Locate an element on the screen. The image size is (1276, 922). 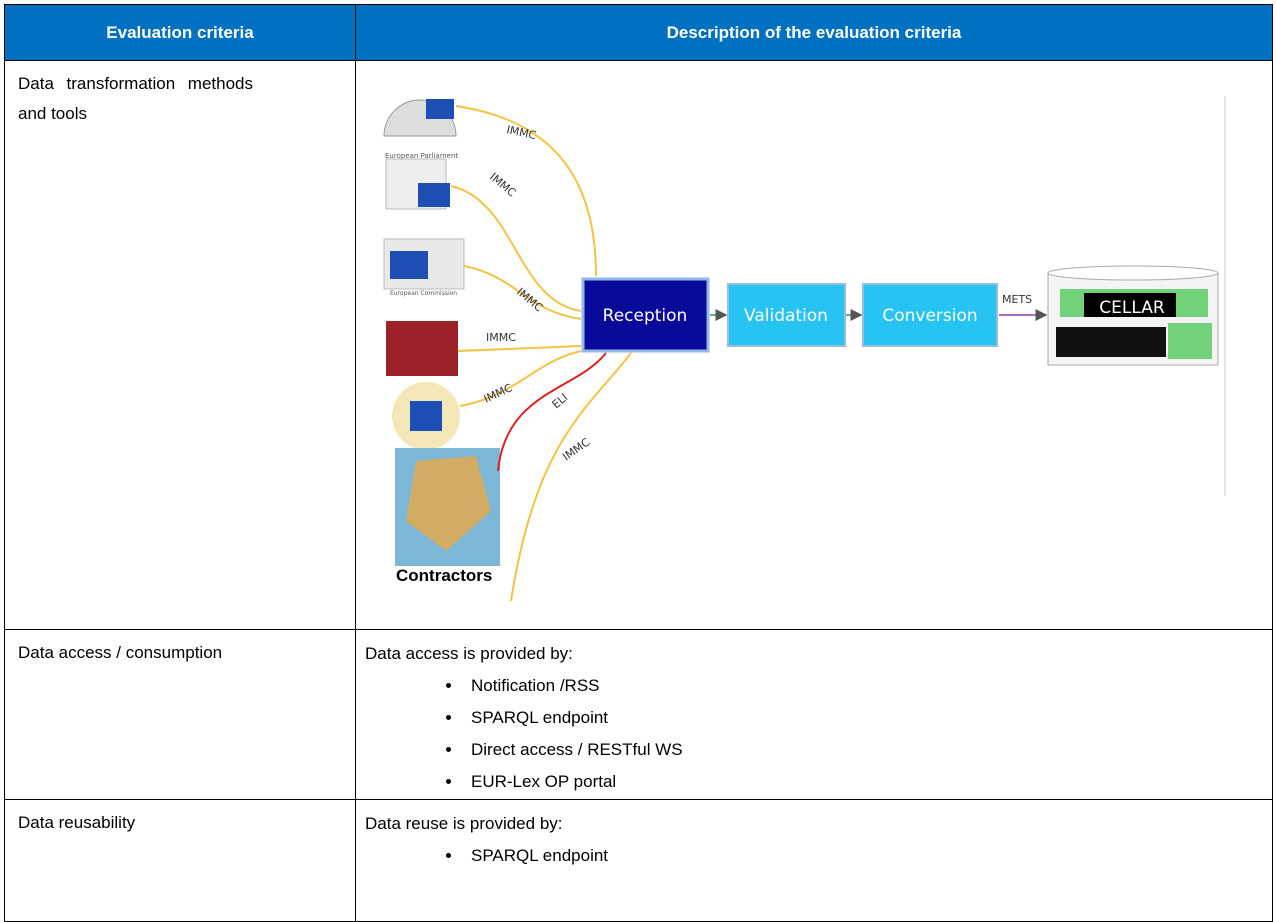
connector is located at coordinates (552, 412).